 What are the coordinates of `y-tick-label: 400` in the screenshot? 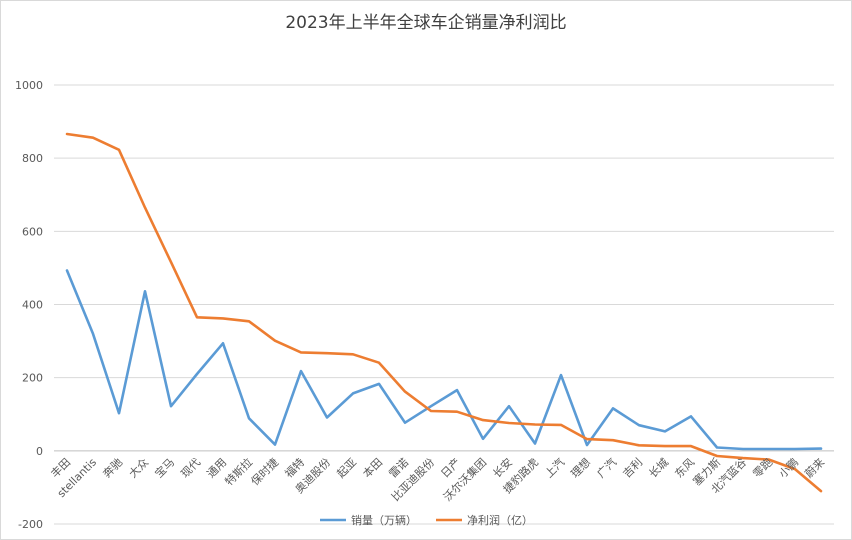 It's located at (32, 305).